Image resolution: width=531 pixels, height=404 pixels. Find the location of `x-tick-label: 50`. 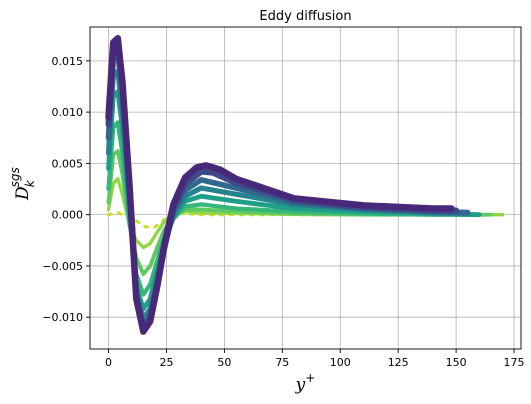

x-tick-label: 50 is located at coordinates (224, 362).